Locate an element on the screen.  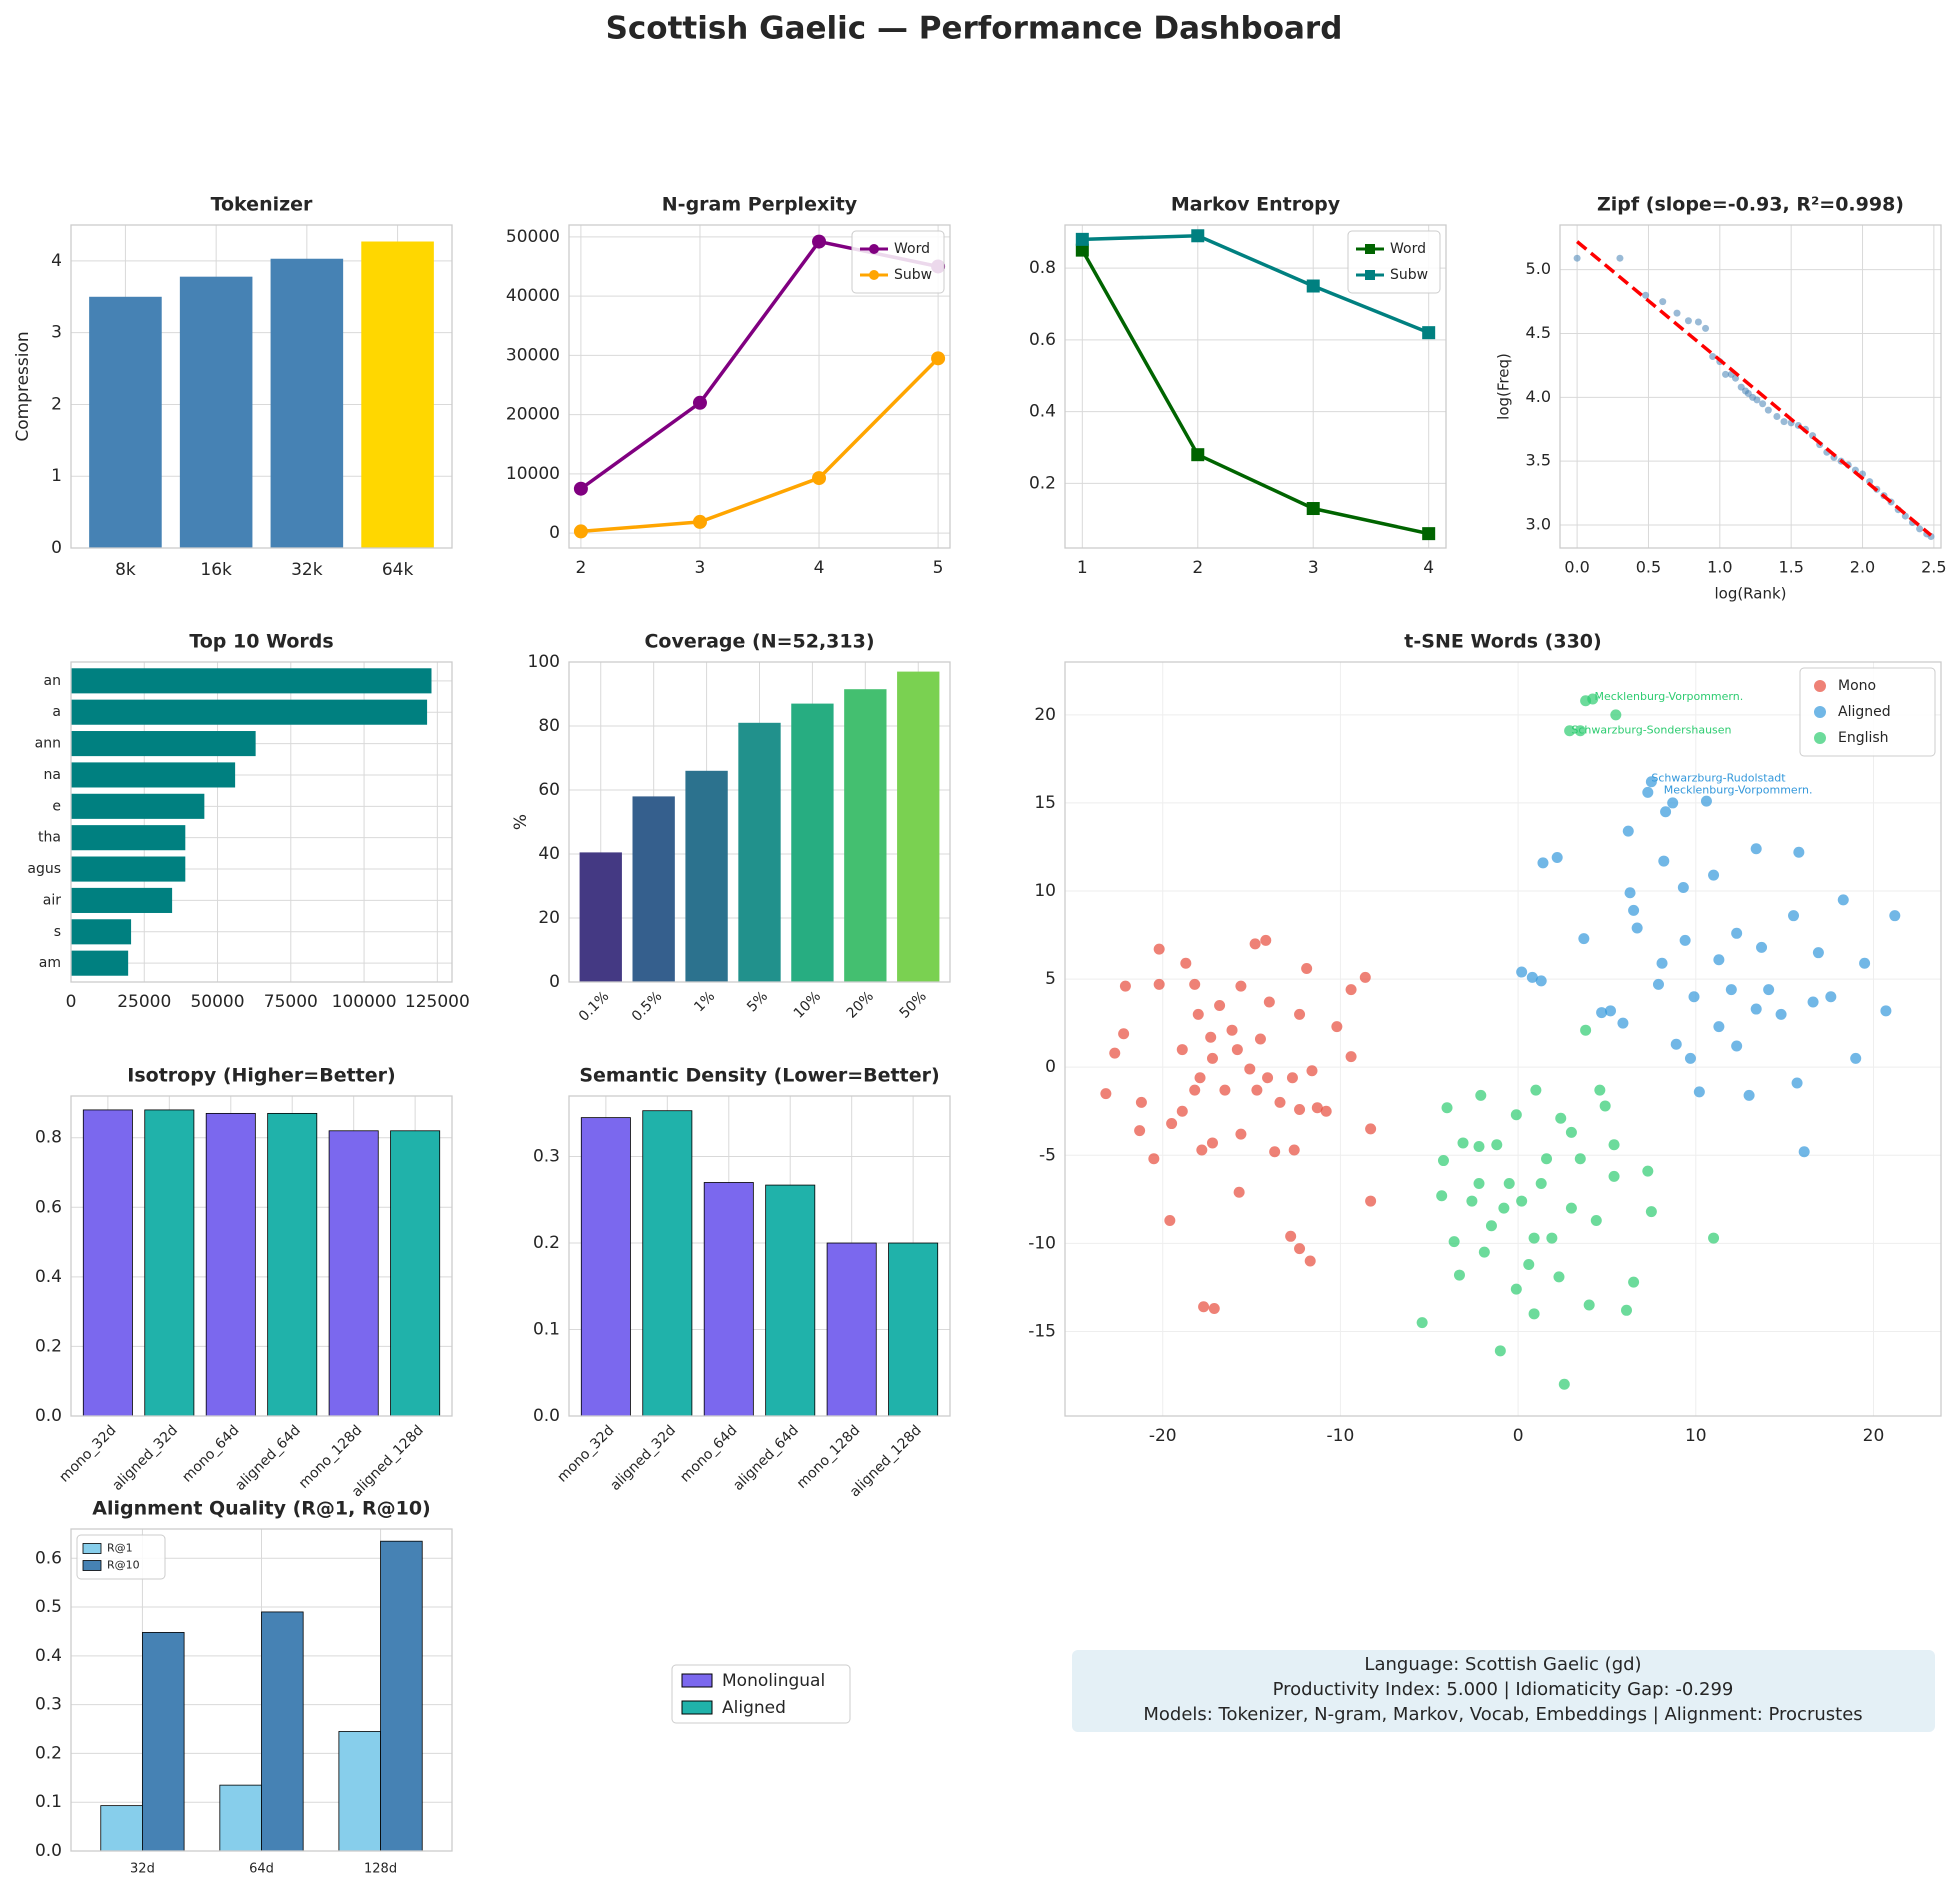
legend-label: Subw is located at coordinates (913, 275).